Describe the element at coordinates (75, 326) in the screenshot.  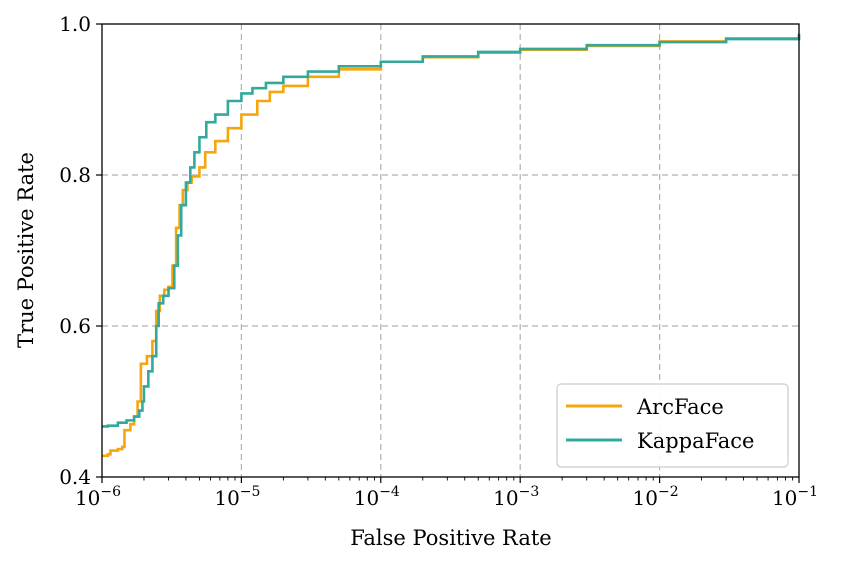
I see `y-tick-label: 0.6` at that location.